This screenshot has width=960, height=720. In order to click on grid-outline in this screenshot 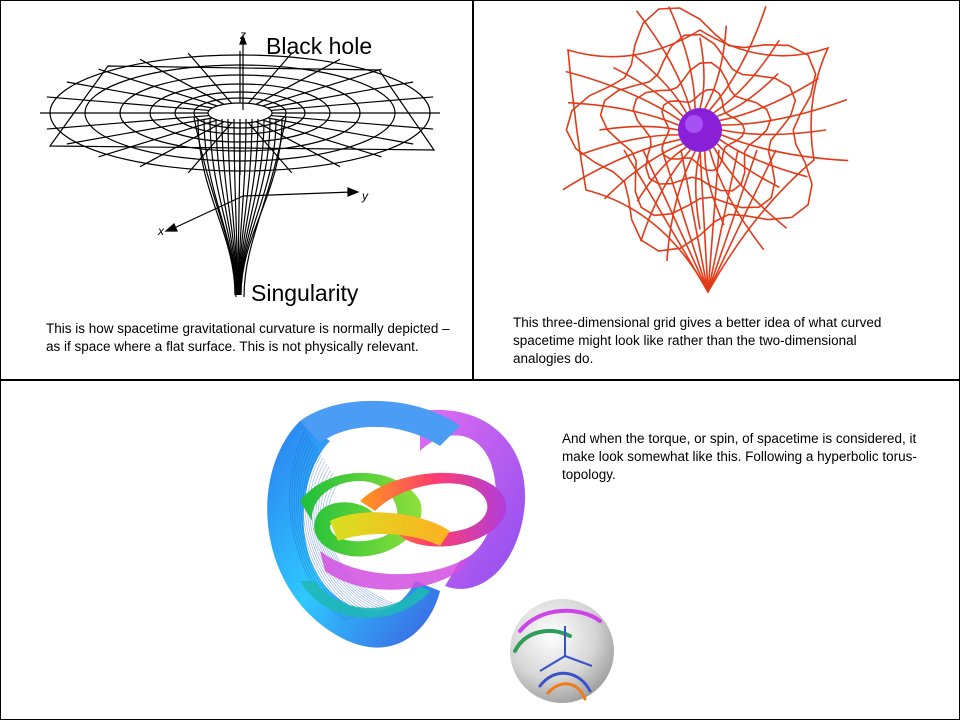, I will do `click(698, 161)`.